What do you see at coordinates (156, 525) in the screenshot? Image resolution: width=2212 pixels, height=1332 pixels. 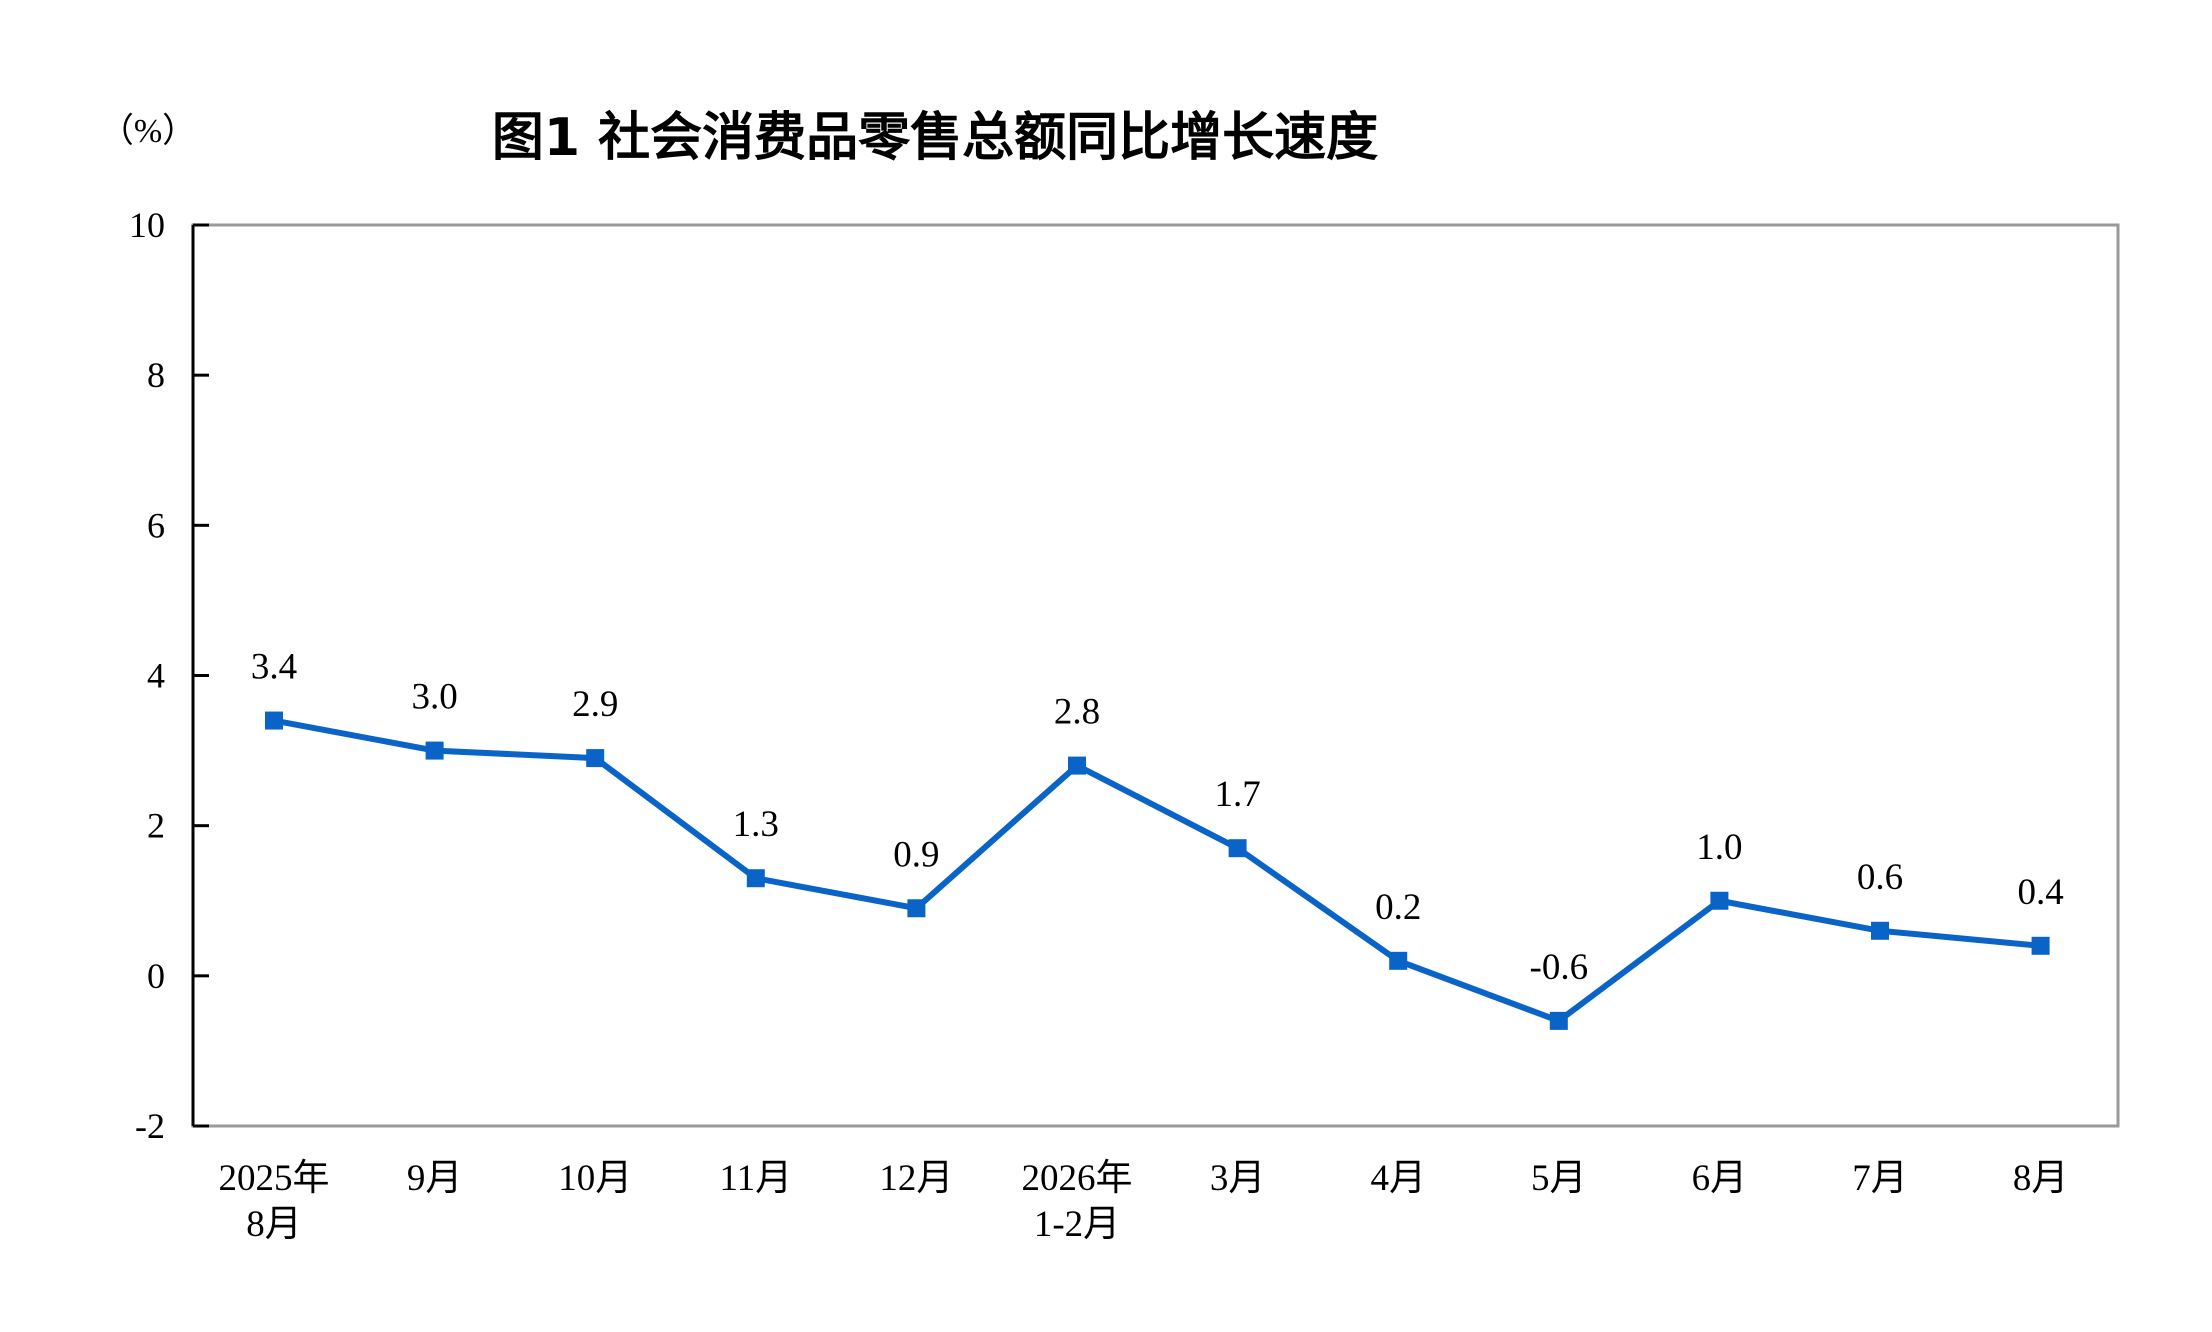 I see `y-tick-label: 6` at bounding box center [156, 525].